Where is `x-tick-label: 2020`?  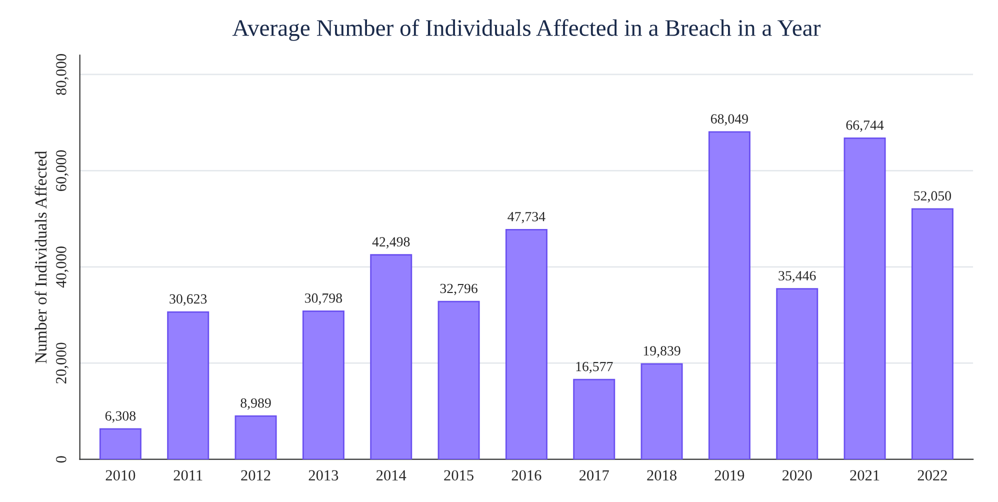
x-tick-label: 2020 is located at coordinates (797, 475).